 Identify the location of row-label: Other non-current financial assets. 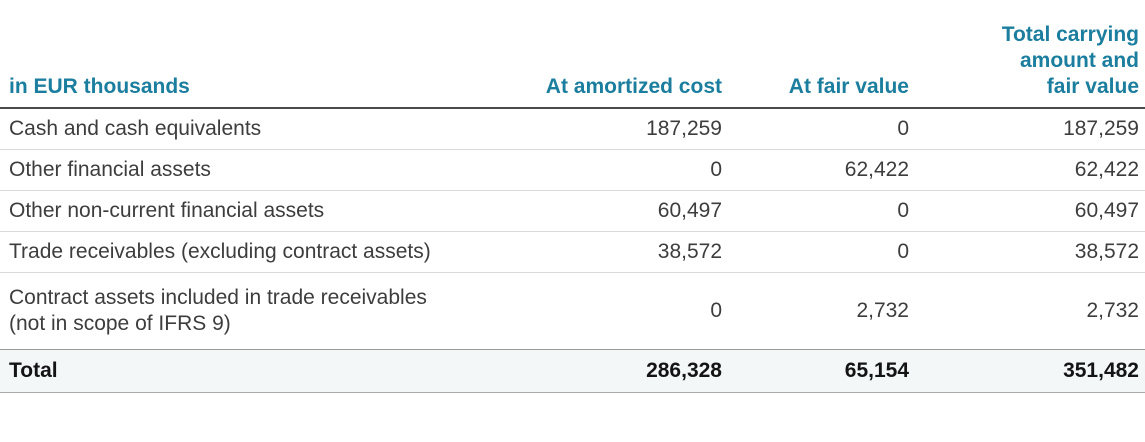
(237, 211).